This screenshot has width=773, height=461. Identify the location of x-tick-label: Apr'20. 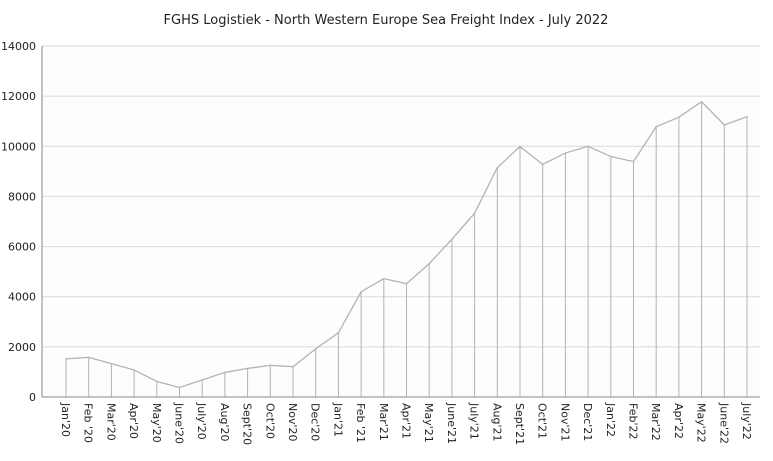
(133, 421).